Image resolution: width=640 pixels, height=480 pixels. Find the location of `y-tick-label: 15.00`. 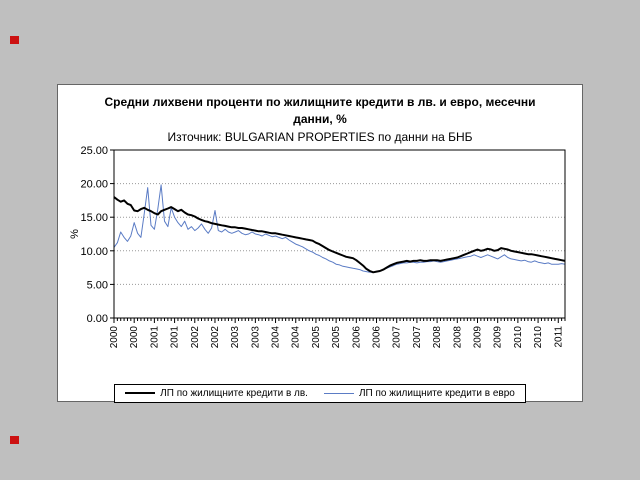

y-tick-label: 15.00 is located at coordinates (94, 218).